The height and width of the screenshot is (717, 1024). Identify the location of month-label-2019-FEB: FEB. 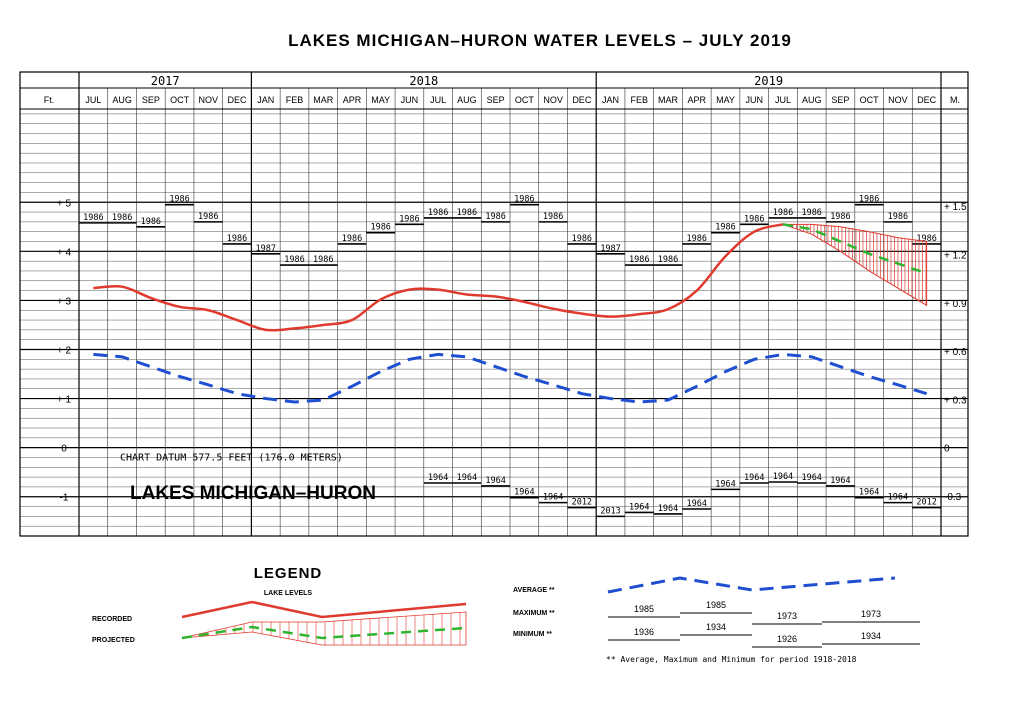
(640, 100).